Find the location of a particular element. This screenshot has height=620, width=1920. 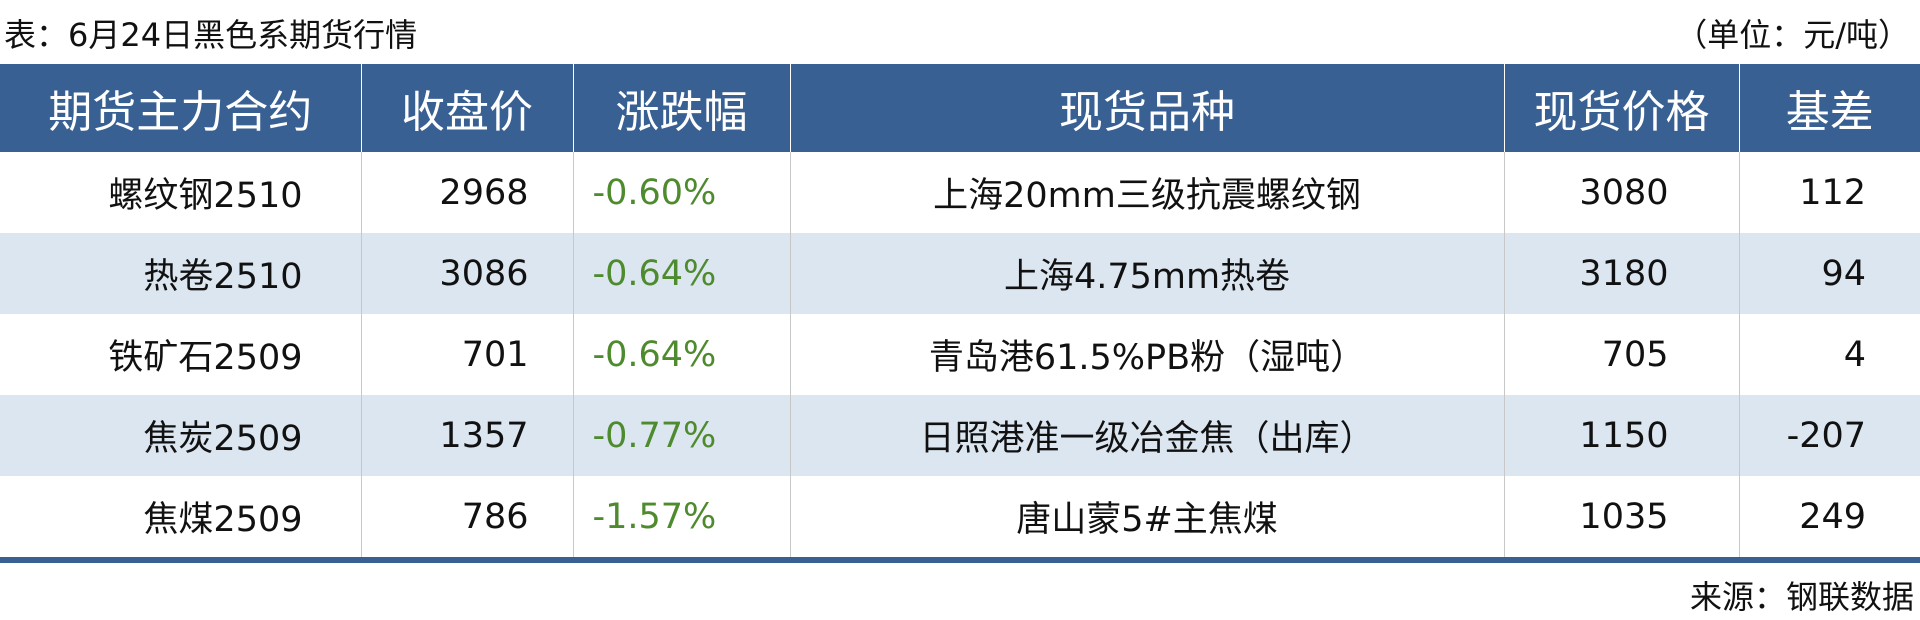

table-row: 焦炭2509 1357 -0.77% 日照港准一级冶金焦（出库） 1150 -207 is located at coordinates (960, 435).